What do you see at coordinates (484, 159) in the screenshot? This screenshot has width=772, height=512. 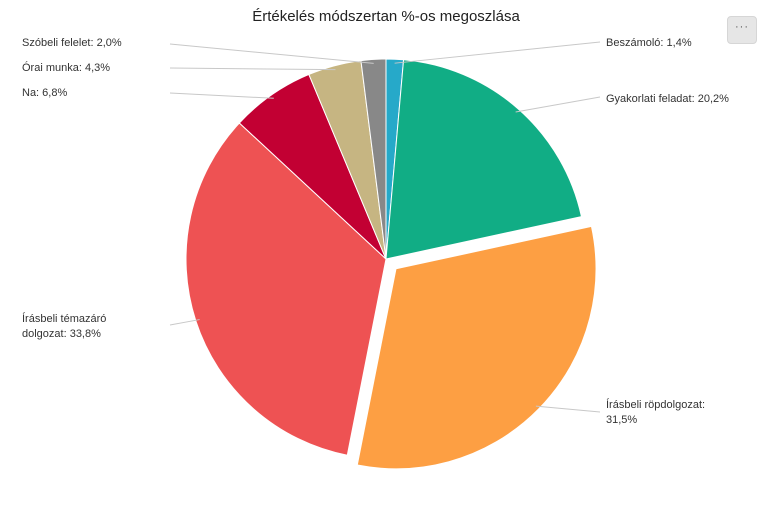 I see `pie-slice-gyakorlati-feladat` at bounding box center [484, 159].